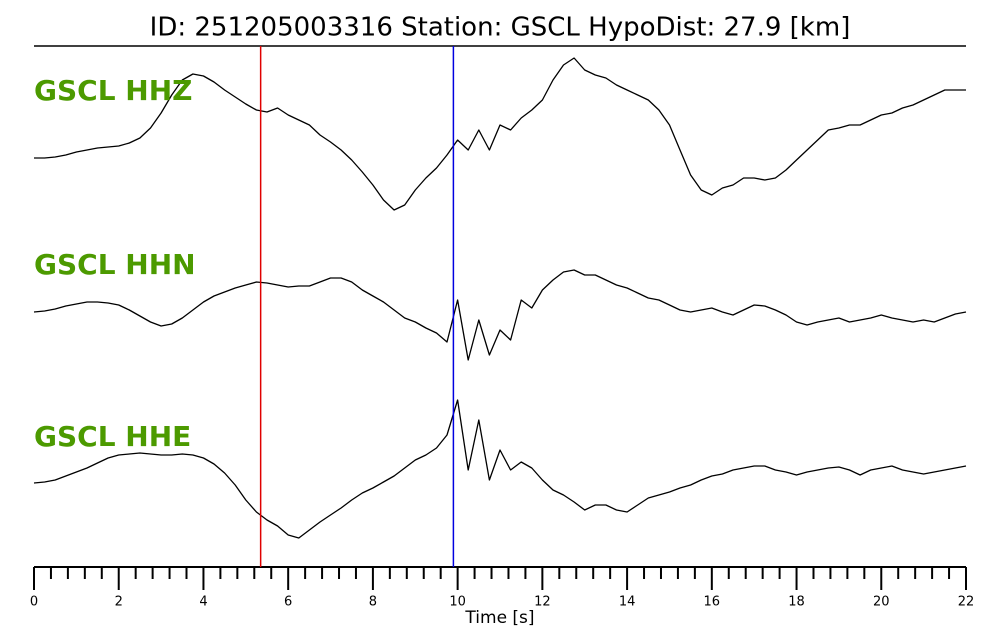 The width and height of the screenshot is (1000, 640). I want to click on trace-label: GSCL HHN, so click(115, 264).